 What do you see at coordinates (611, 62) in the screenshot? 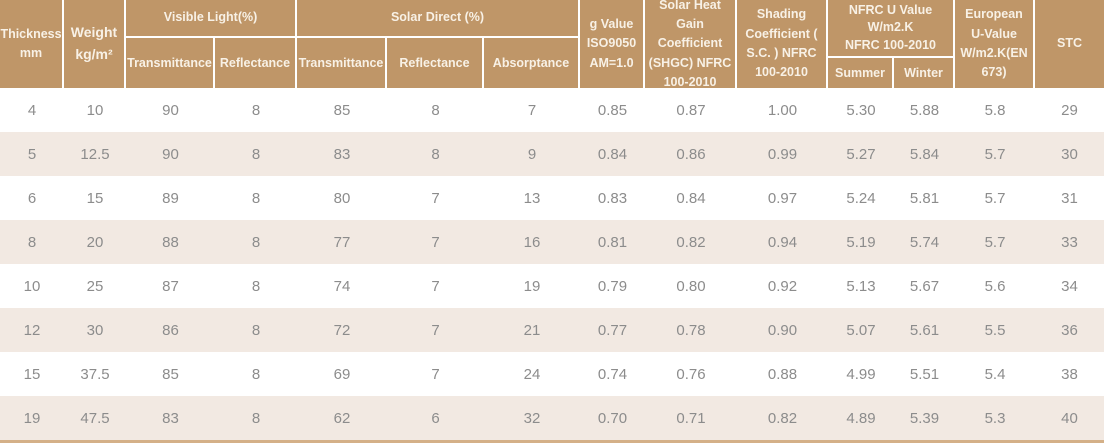
I see `g-value-line3: AM=1.0` at bounding box center [611, 62].